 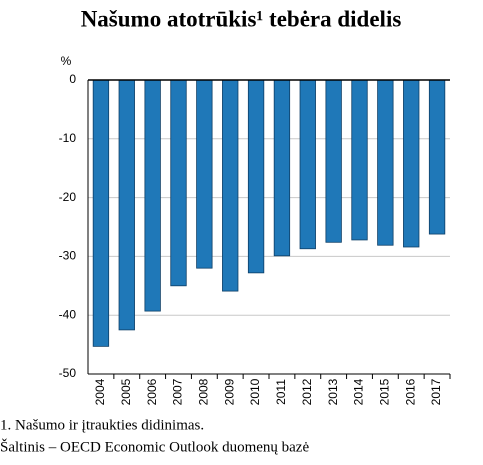 I want to click on x-tick-label: 2016, so click(x=410, y=391).